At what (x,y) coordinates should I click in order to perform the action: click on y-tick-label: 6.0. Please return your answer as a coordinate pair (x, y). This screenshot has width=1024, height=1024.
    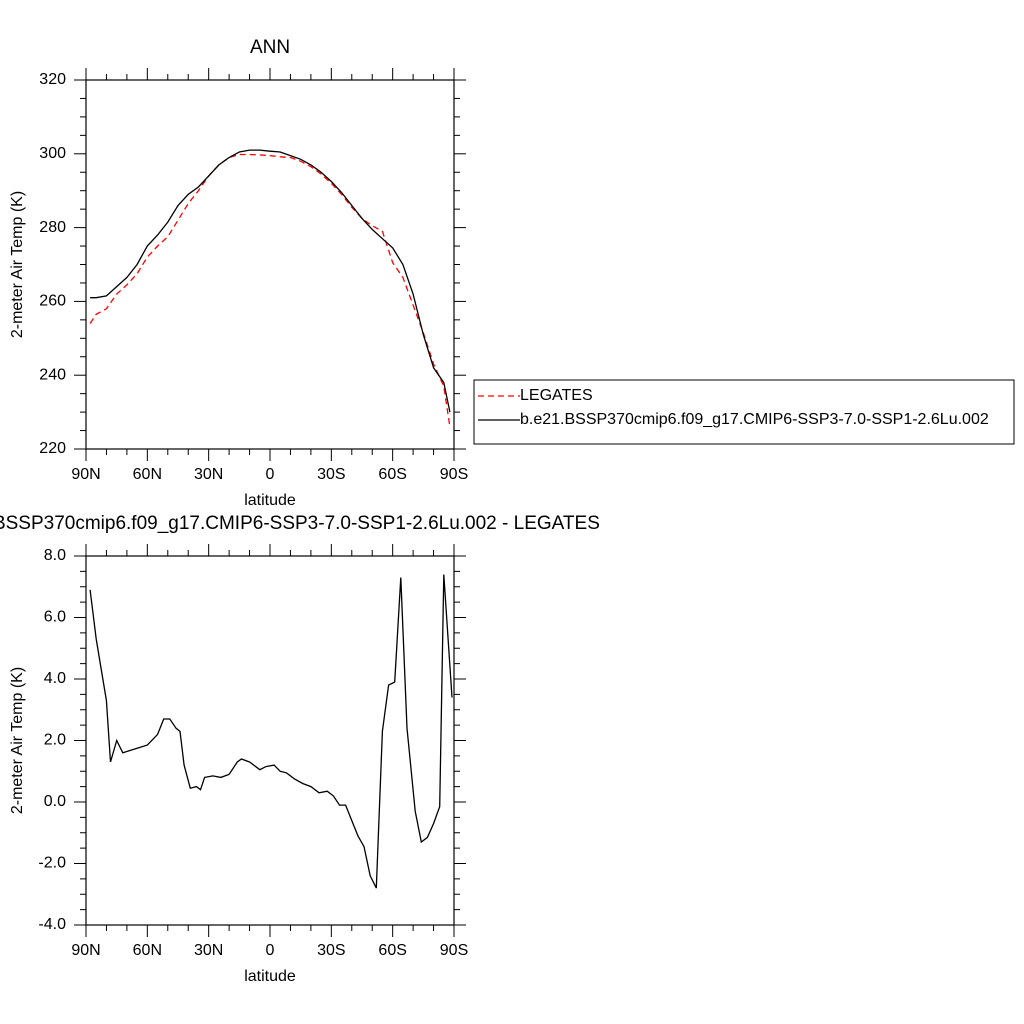
    Looking at the image, I should click on (55, 617).